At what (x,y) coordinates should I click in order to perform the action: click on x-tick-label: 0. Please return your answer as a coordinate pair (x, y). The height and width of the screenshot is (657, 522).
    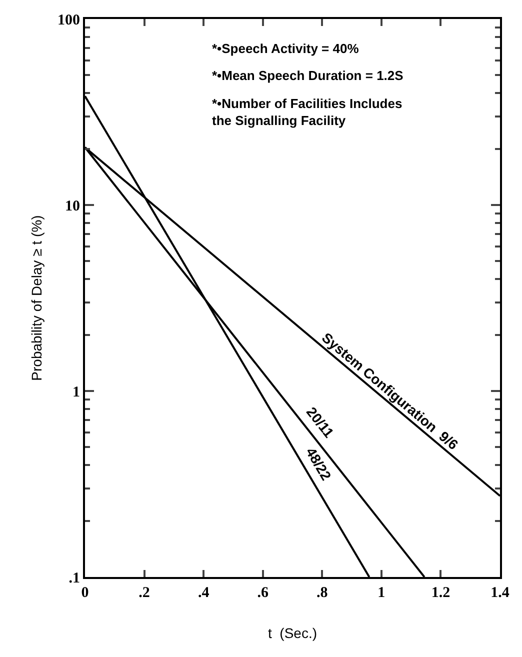
    Looking at the image, I should click on (85, 593).